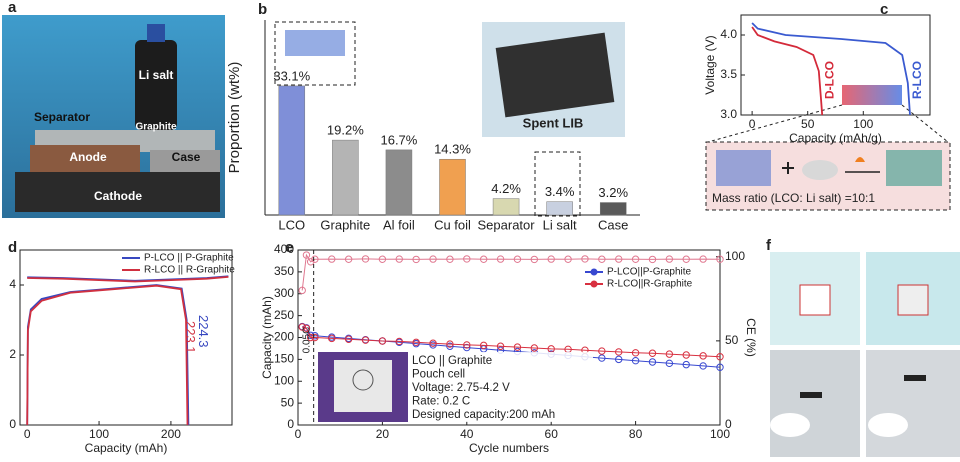  I want to click on series-label: R-LCO, so click(917, 80).